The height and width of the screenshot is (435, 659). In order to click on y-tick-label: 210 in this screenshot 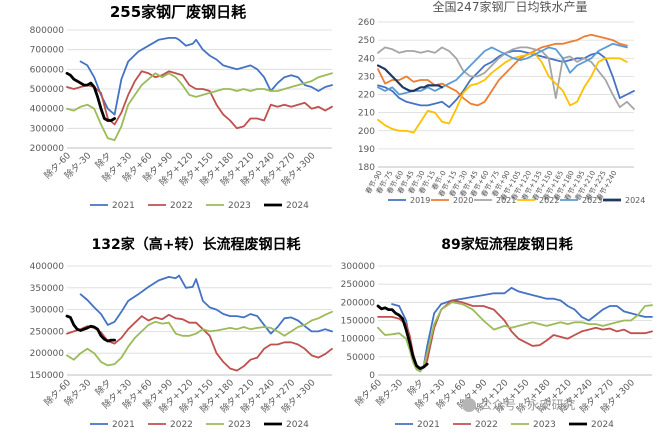, I will do `click(366, 114)`.